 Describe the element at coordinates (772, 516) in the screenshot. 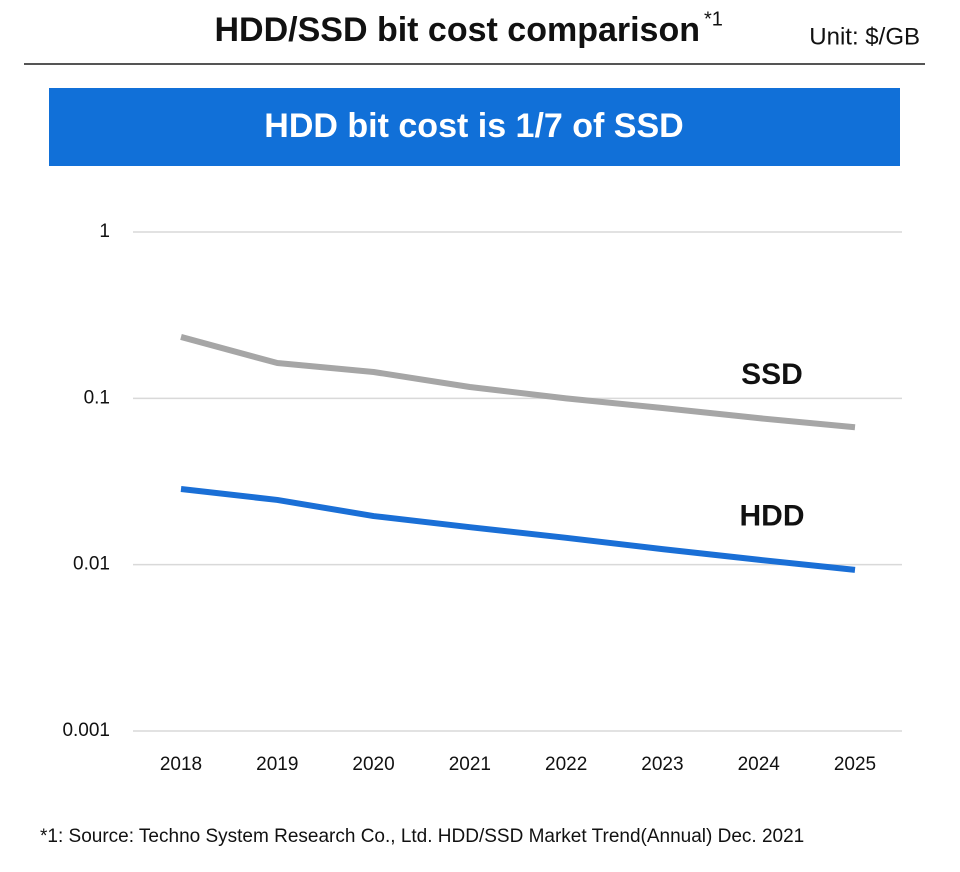

I see `series-label: HDD` at that location.